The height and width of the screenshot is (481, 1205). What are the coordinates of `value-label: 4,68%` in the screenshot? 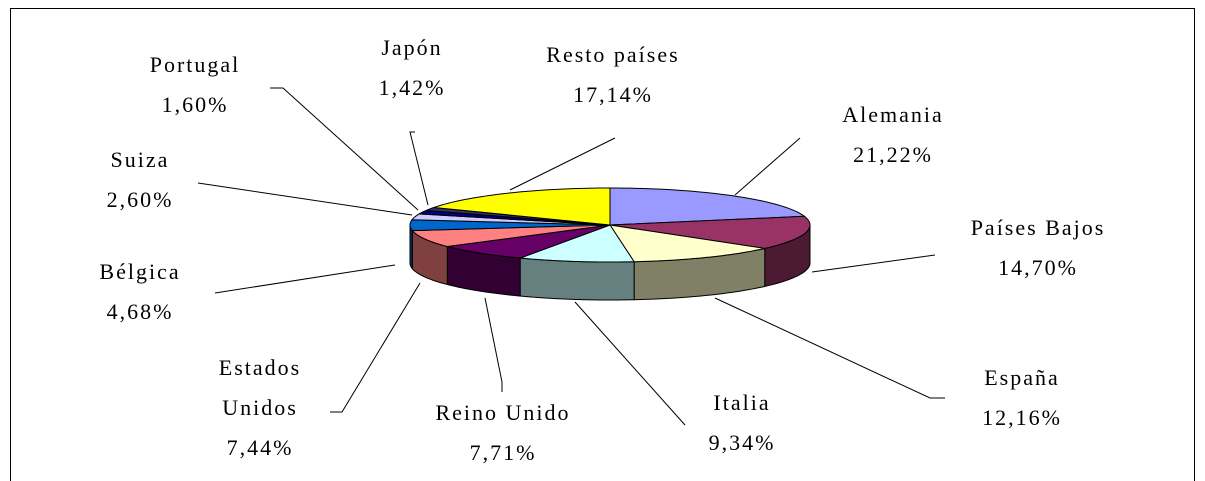 It's located at (140, 311).